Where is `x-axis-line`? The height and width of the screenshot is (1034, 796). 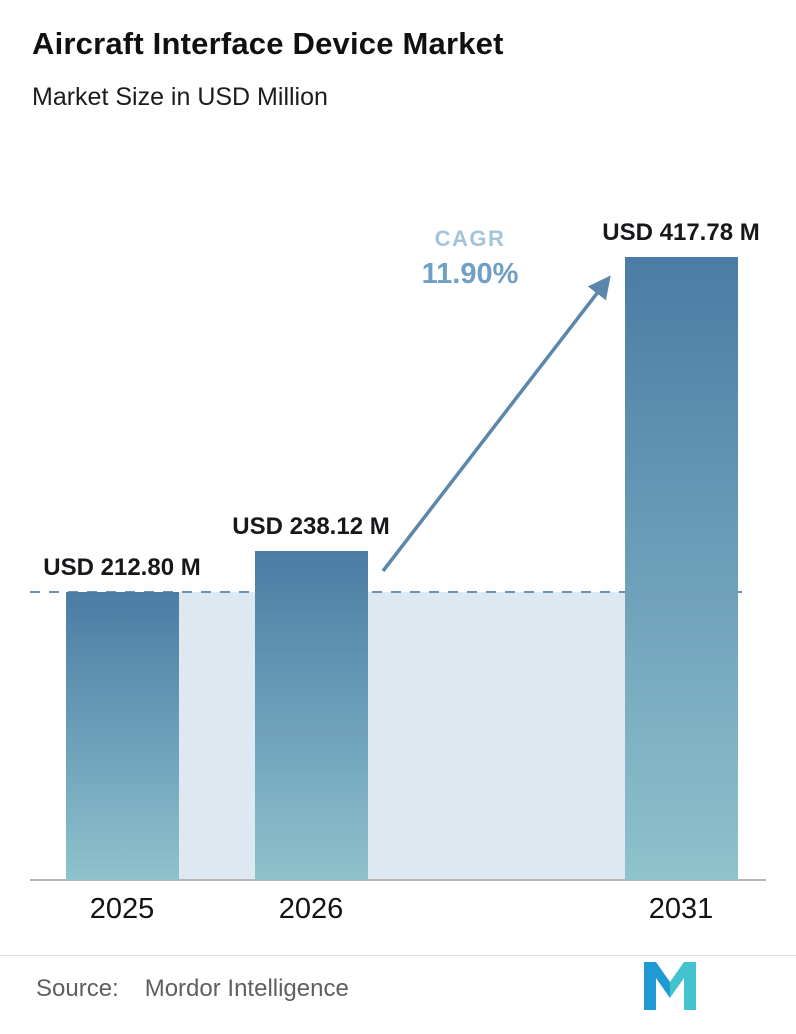 x-axis-line is located at coordinates (398, 880).